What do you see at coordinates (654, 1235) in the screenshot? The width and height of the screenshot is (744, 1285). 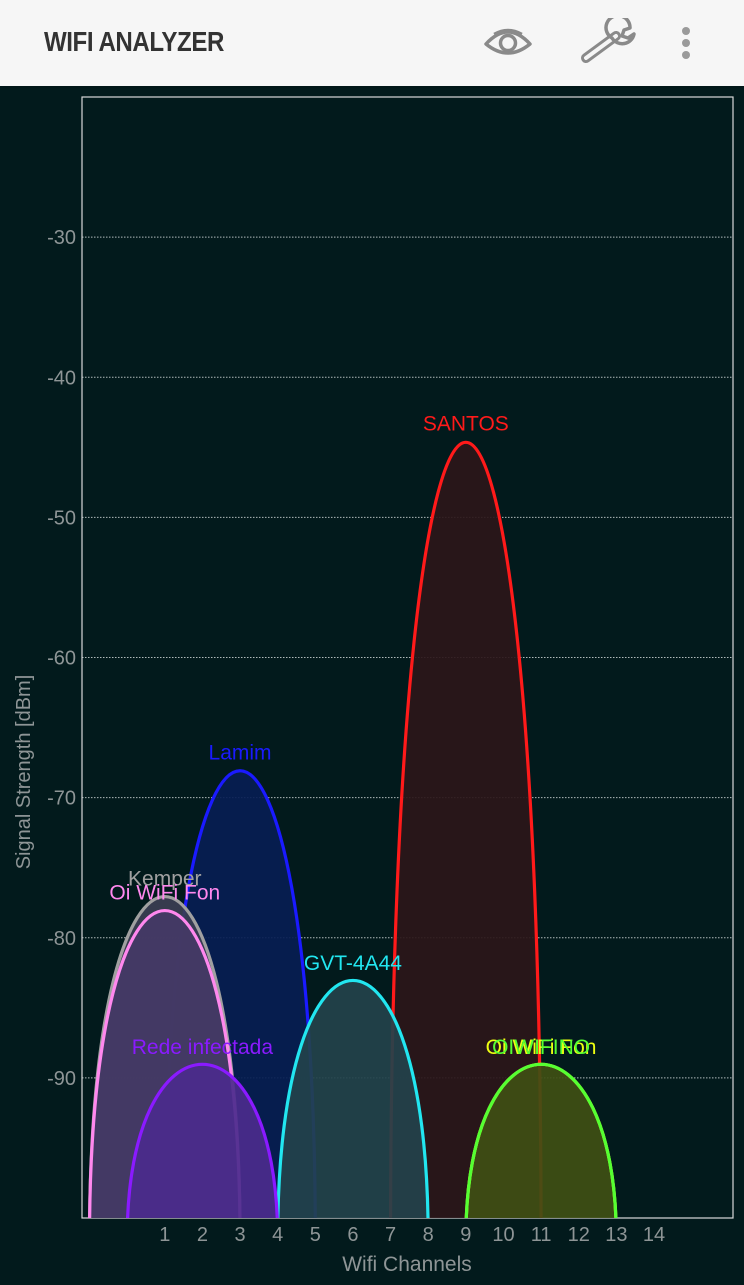 I see `x-tick-label: 14` at bounding box center [654, 1235].